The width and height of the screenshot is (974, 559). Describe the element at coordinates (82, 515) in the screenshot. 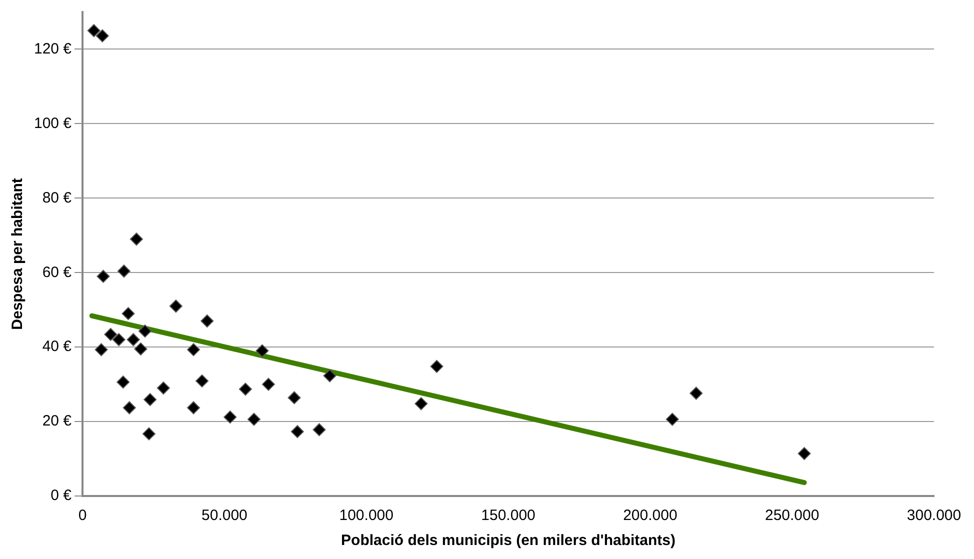

I see `x-tick-label: 0` at that location.